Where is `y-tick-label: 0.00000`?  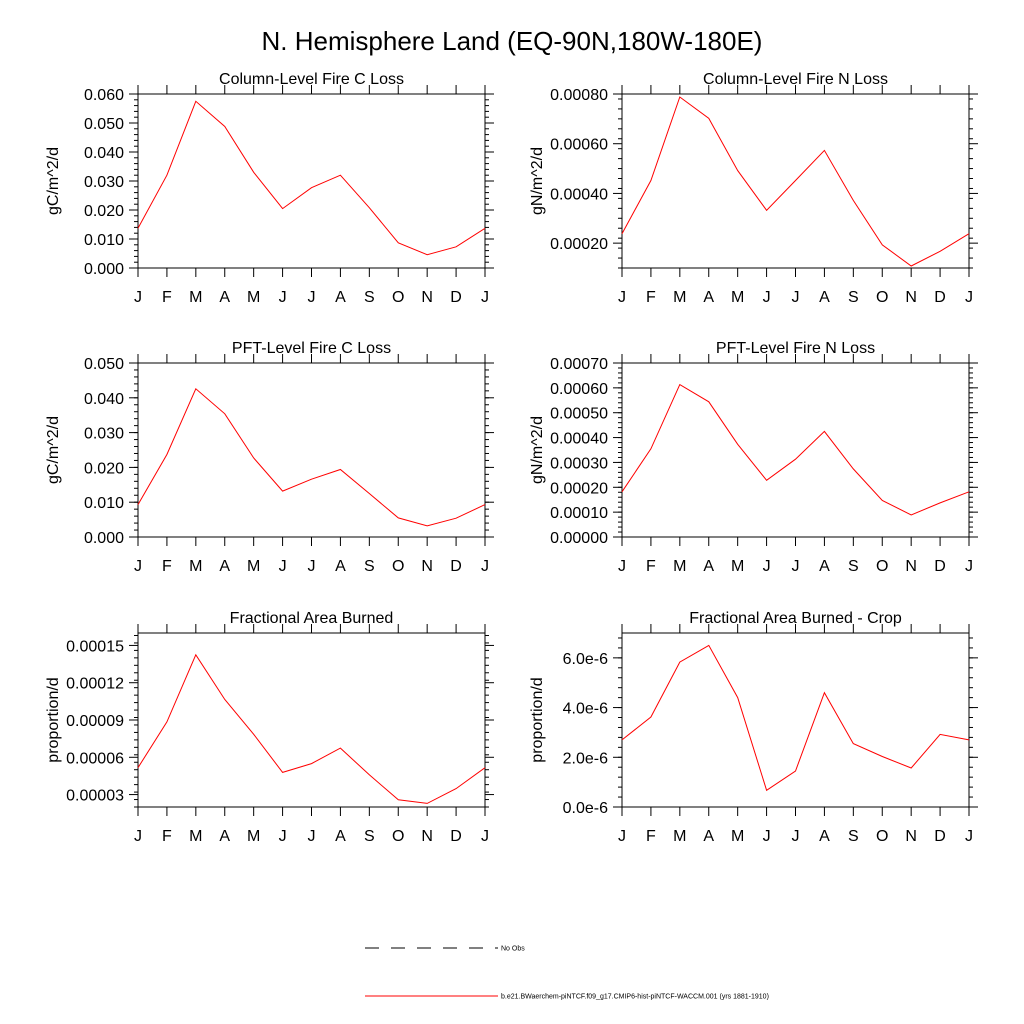 y-tick-label: 0.00000 is located at coordinates (579, 538).